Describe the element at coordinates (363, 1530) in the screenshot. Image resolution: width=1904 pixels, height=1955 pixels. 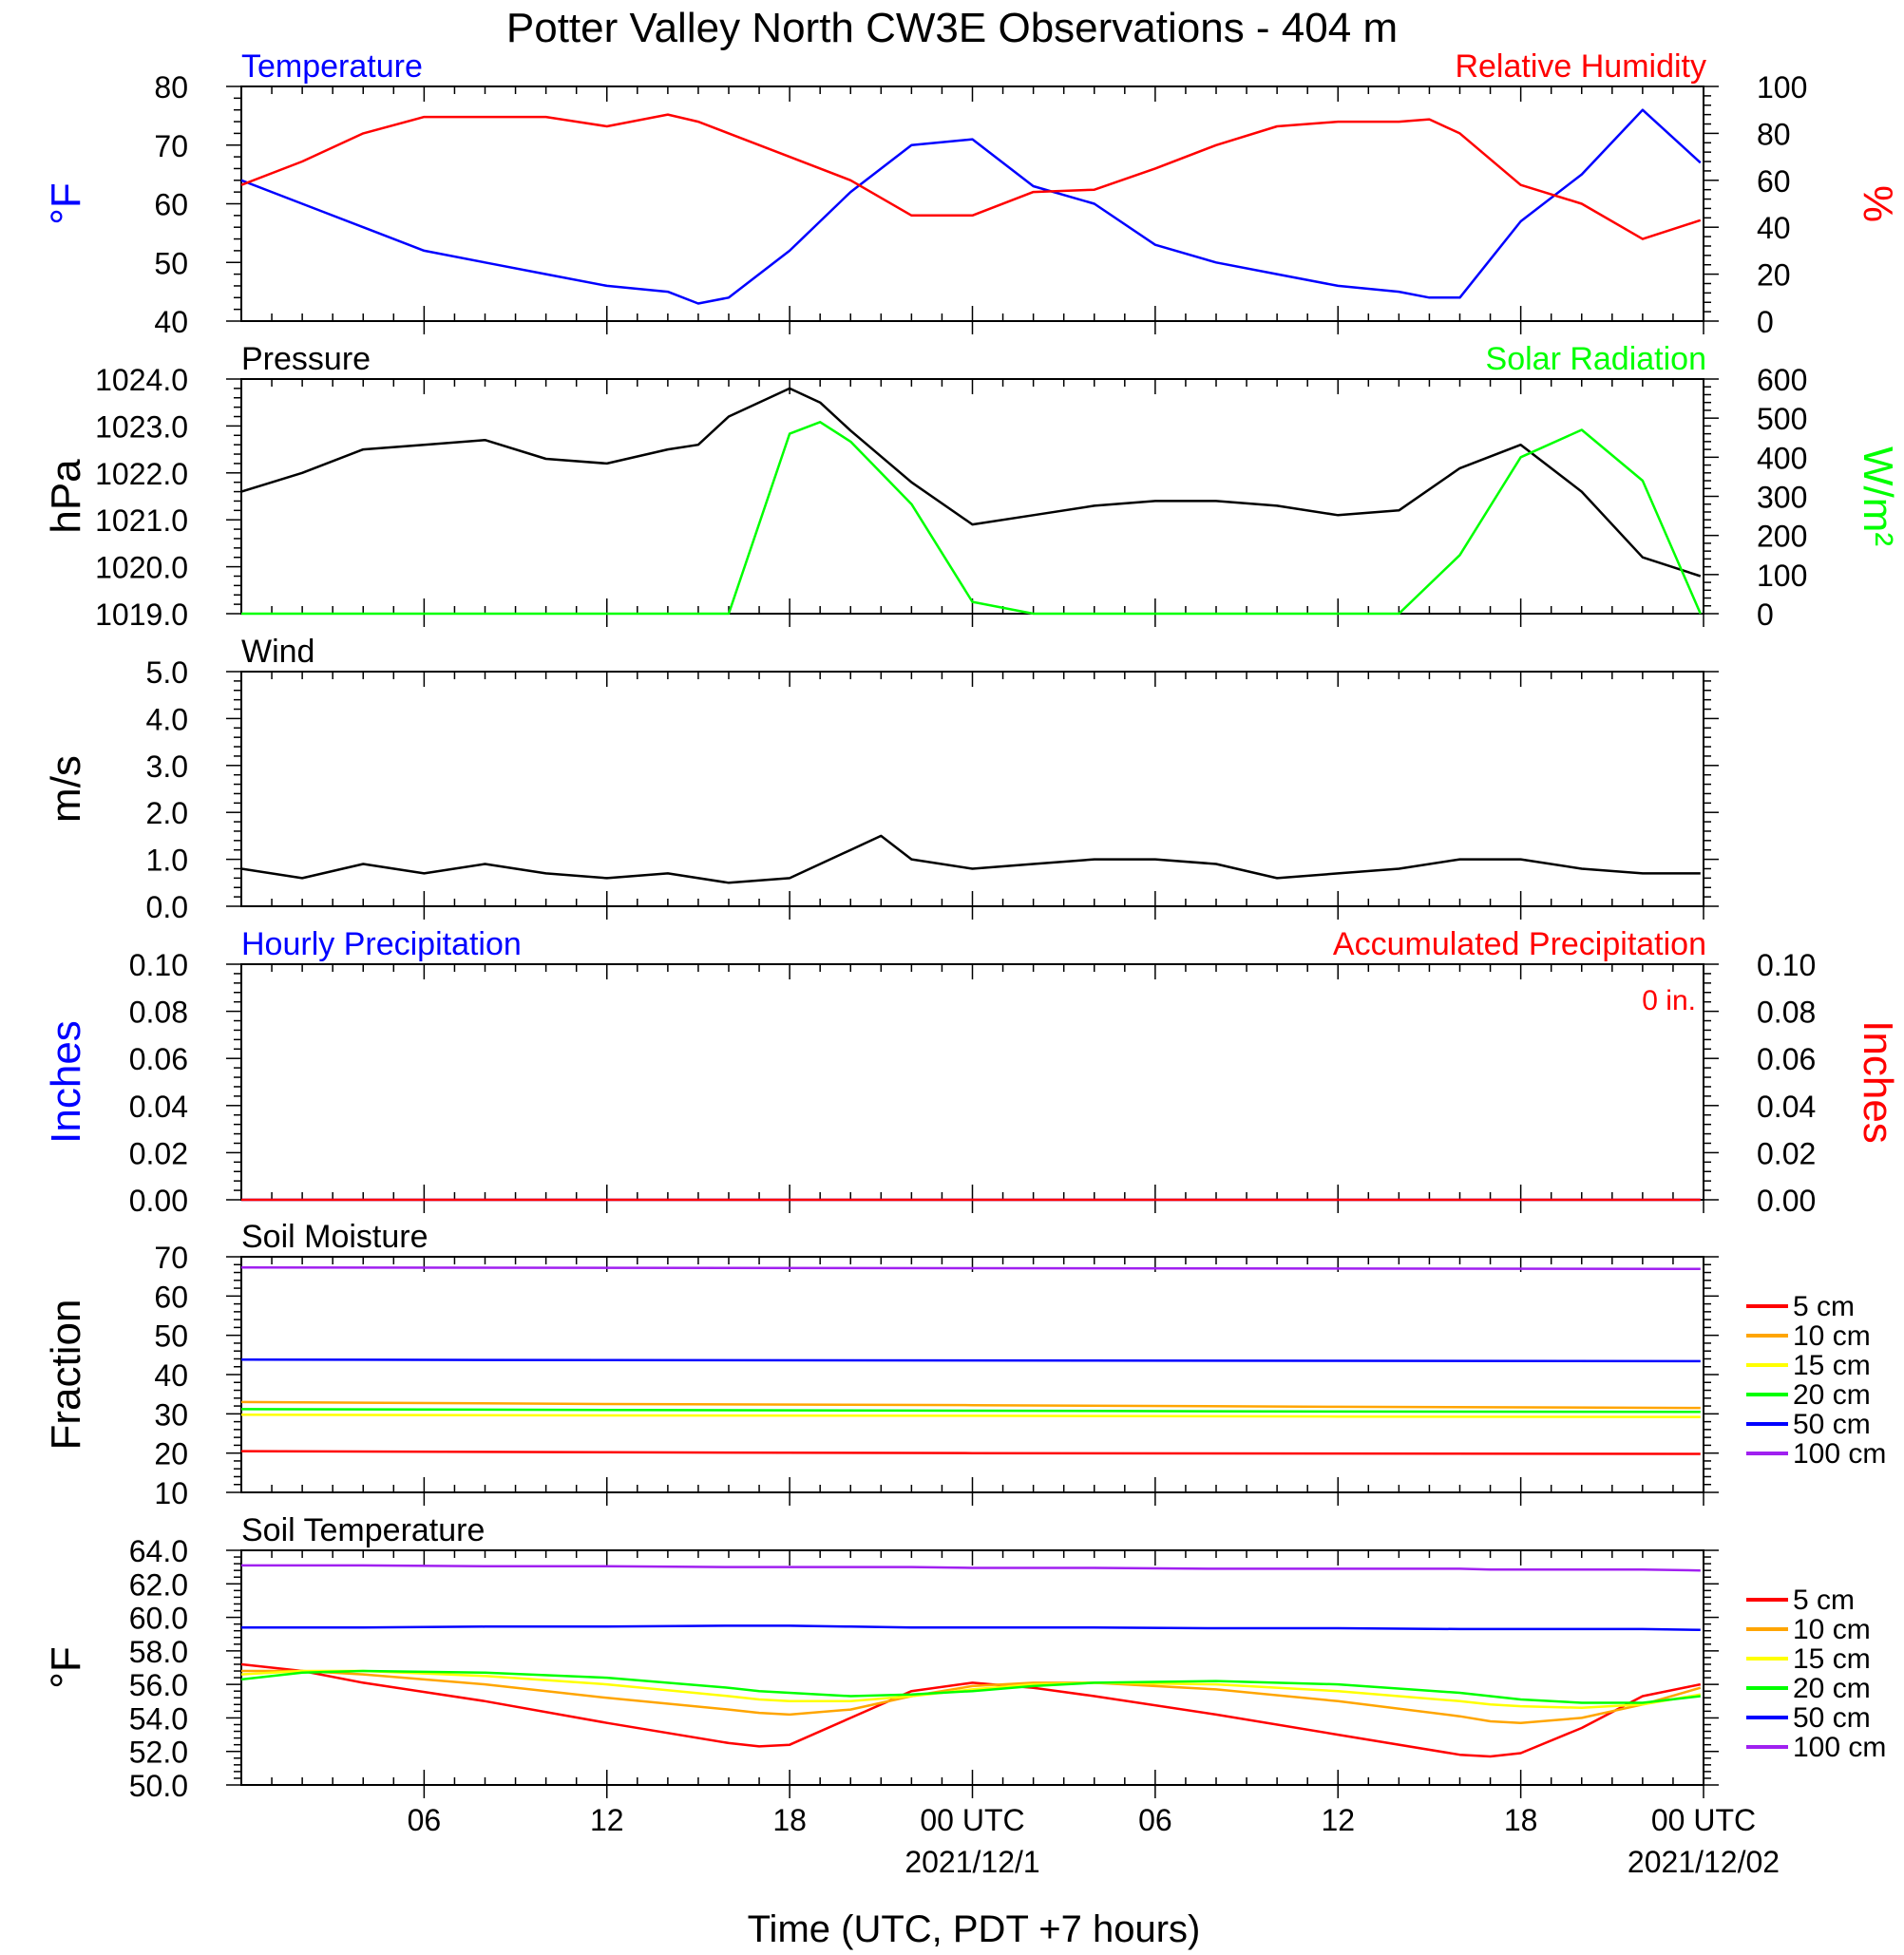
I see `panel-title-left: Soil Temperature` at that location.